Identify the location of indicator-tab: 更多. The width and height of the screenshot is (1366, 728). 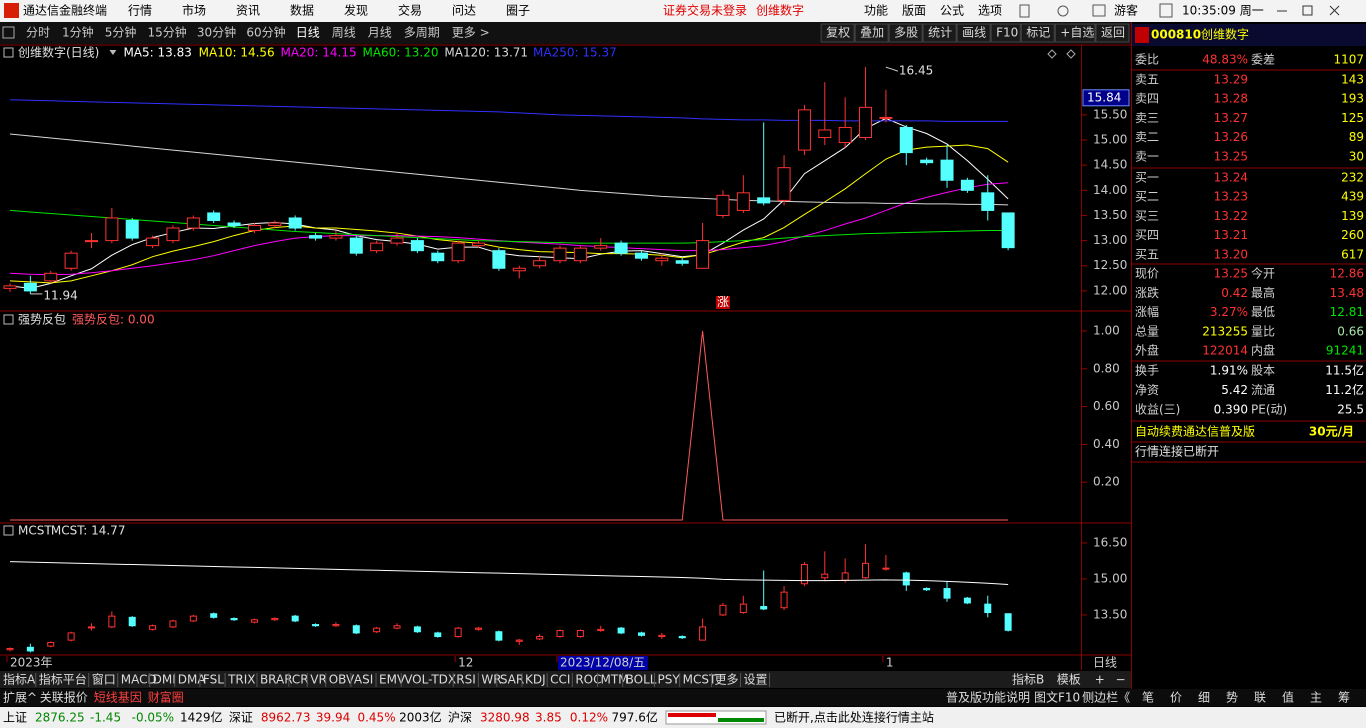
(727, 680).